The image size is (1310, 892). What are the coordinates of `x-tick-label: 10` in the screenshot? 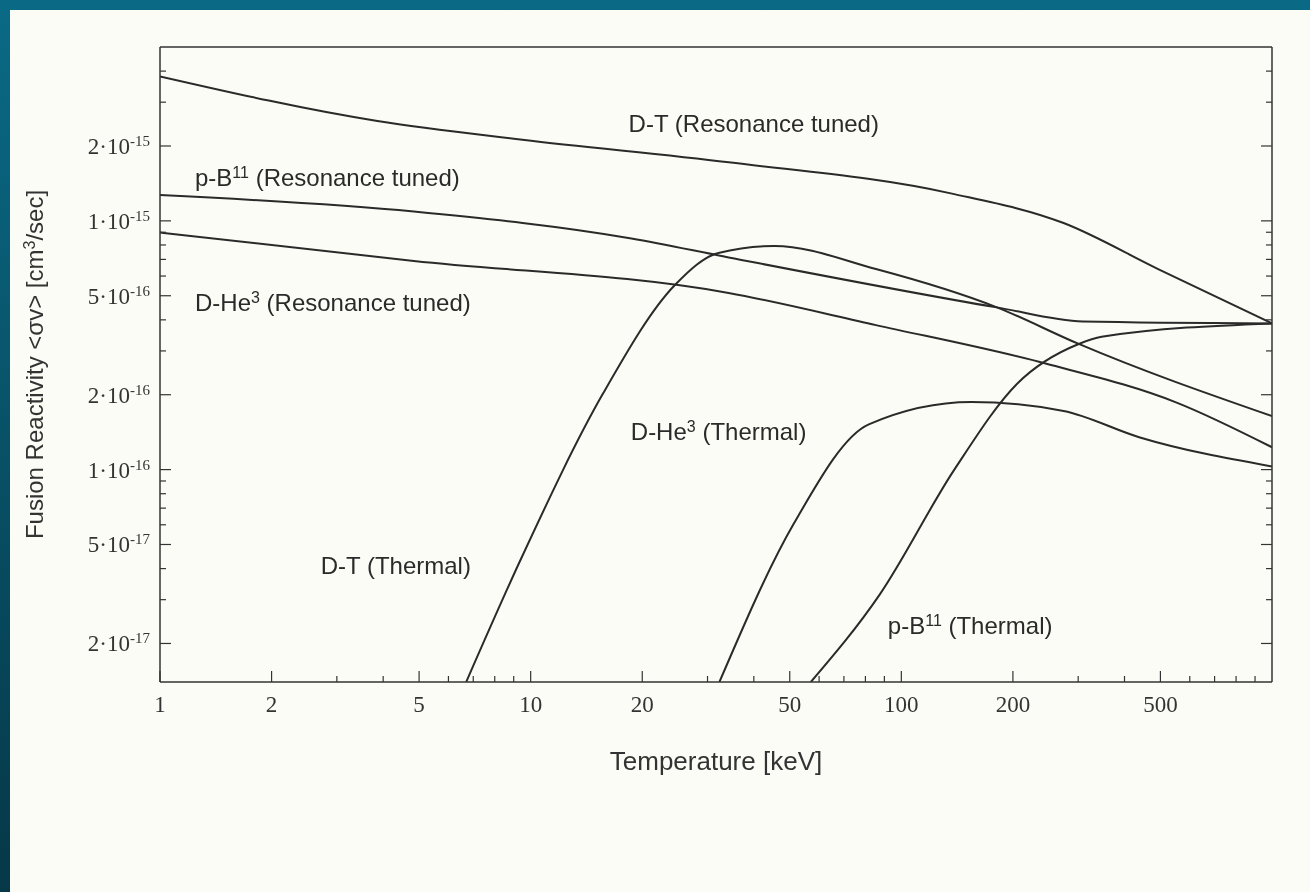 It's located at (531, 704).